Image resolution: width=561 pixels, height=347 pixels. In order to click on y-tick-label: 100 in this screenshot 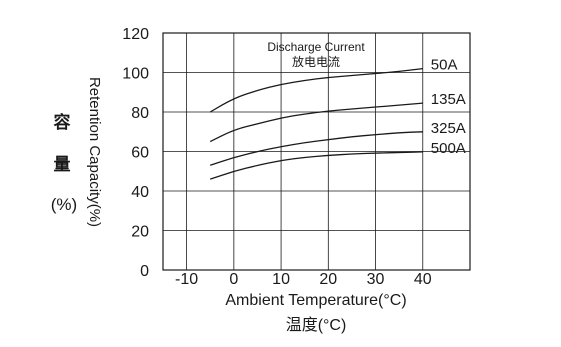, I will do `click(135, 74)`.